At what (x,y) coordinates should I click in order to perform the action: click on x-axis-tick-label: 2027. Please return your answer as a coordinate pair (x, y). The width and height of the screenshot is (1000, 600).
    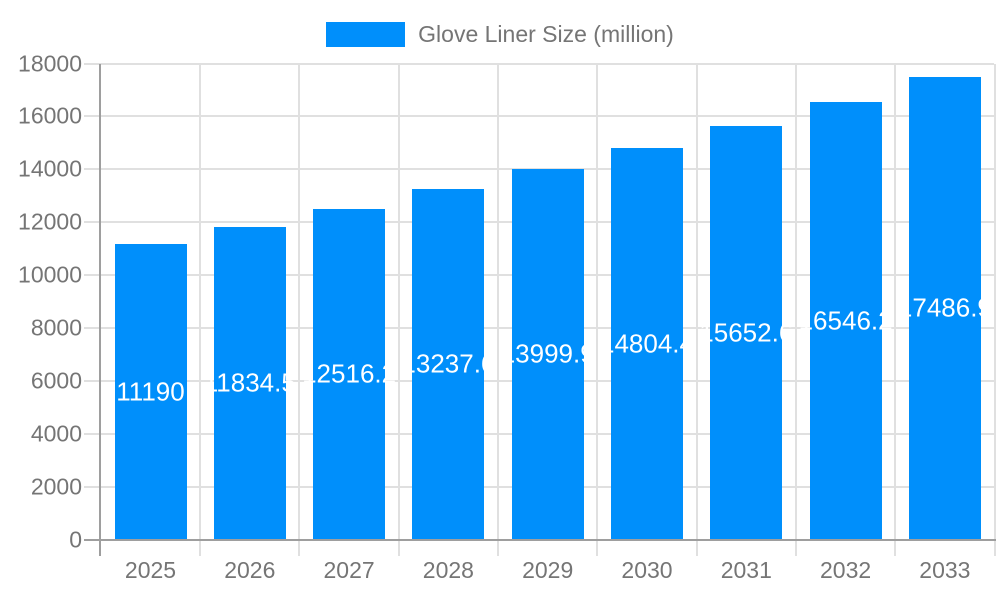
    Looking at the image, I should click on (349, 570).